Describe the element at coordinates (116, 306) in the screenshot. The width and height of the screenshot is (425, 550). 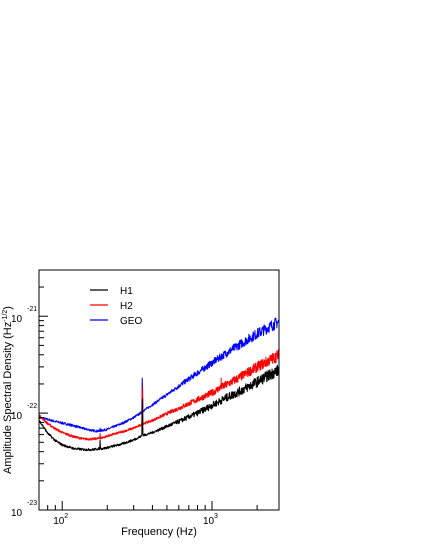
I see `legend: H1 H2 GEO` at that location.